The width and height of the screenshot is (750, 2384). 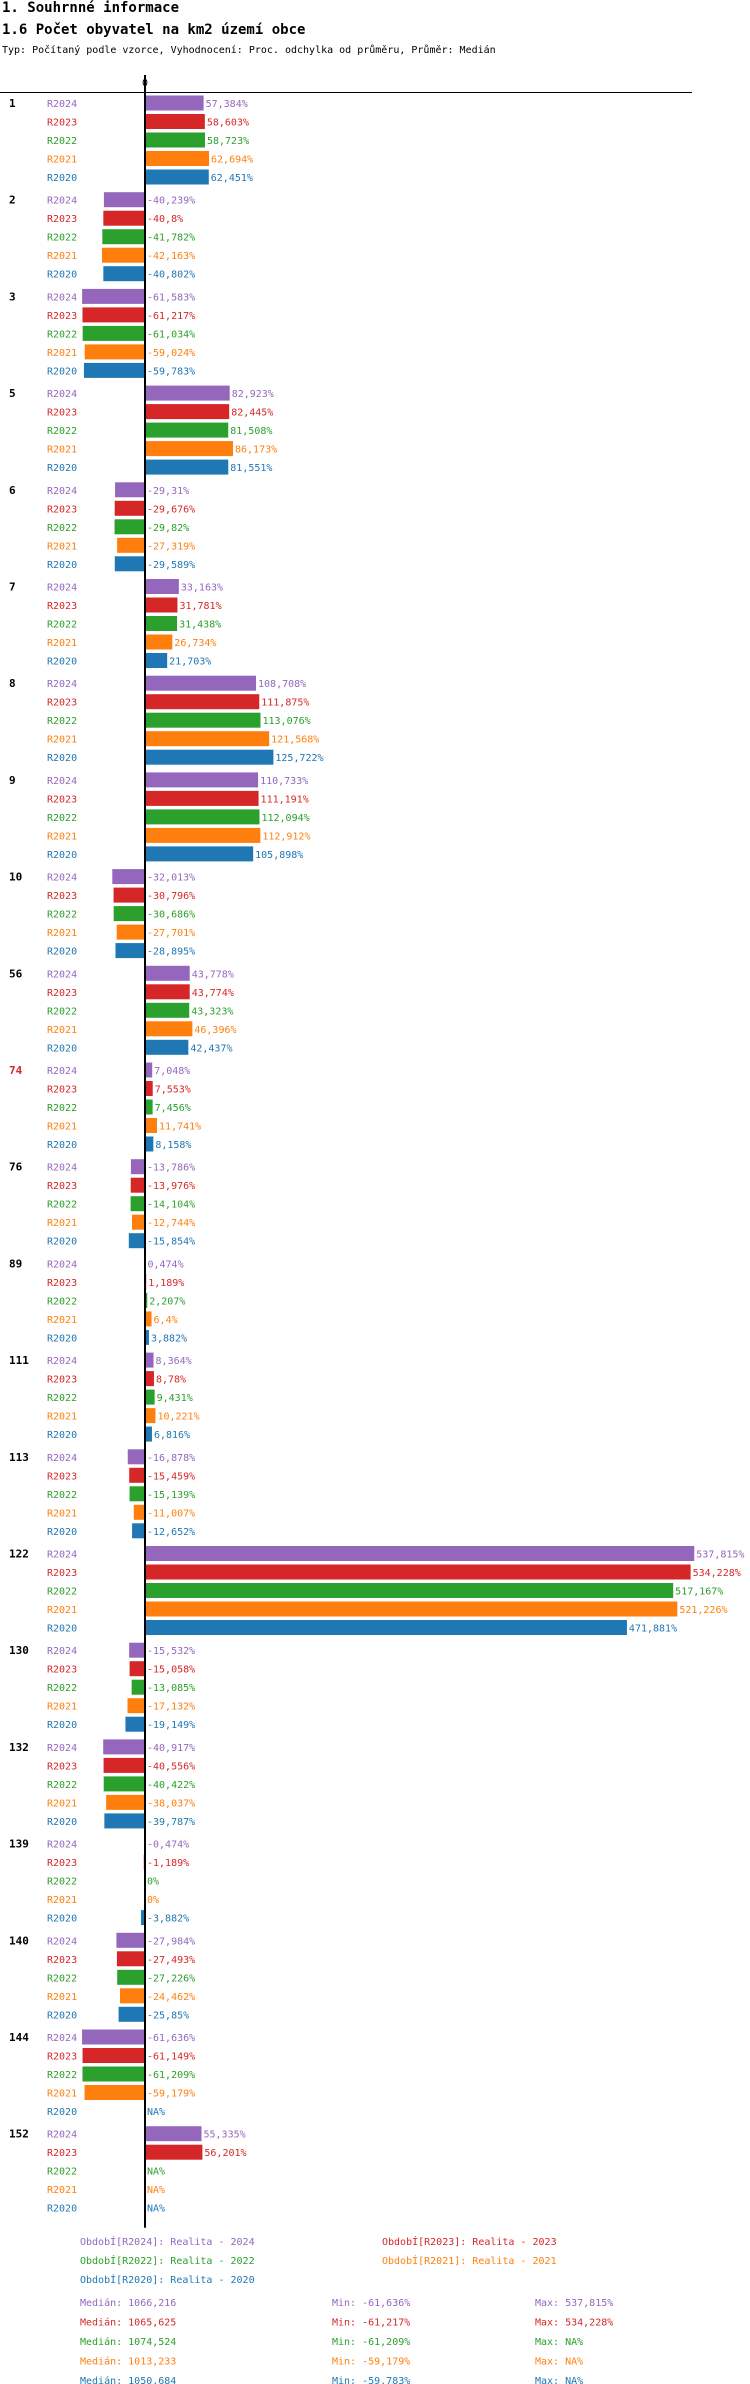 What do you see at coordinates (12, 683) in the screenshot?
I see `group-label: 8` at bounding box center [12, 683].